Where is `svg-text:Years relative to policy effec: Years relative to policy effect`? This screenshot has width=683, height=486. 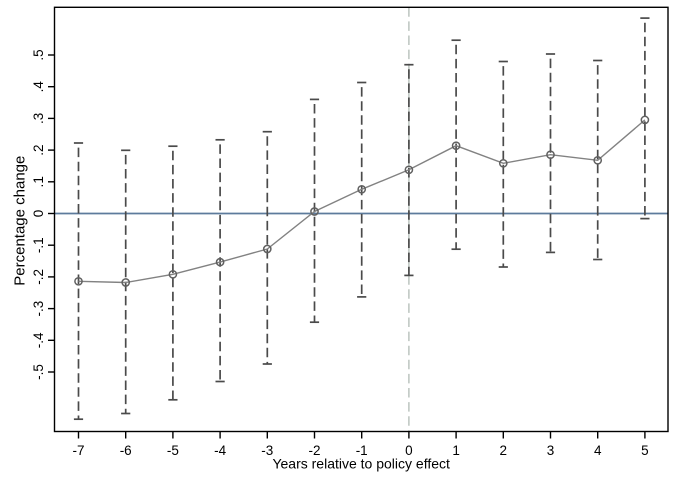
svg-text:Years relative to policy effec: Years relative to policy effect is located at coordinates (361, 464).